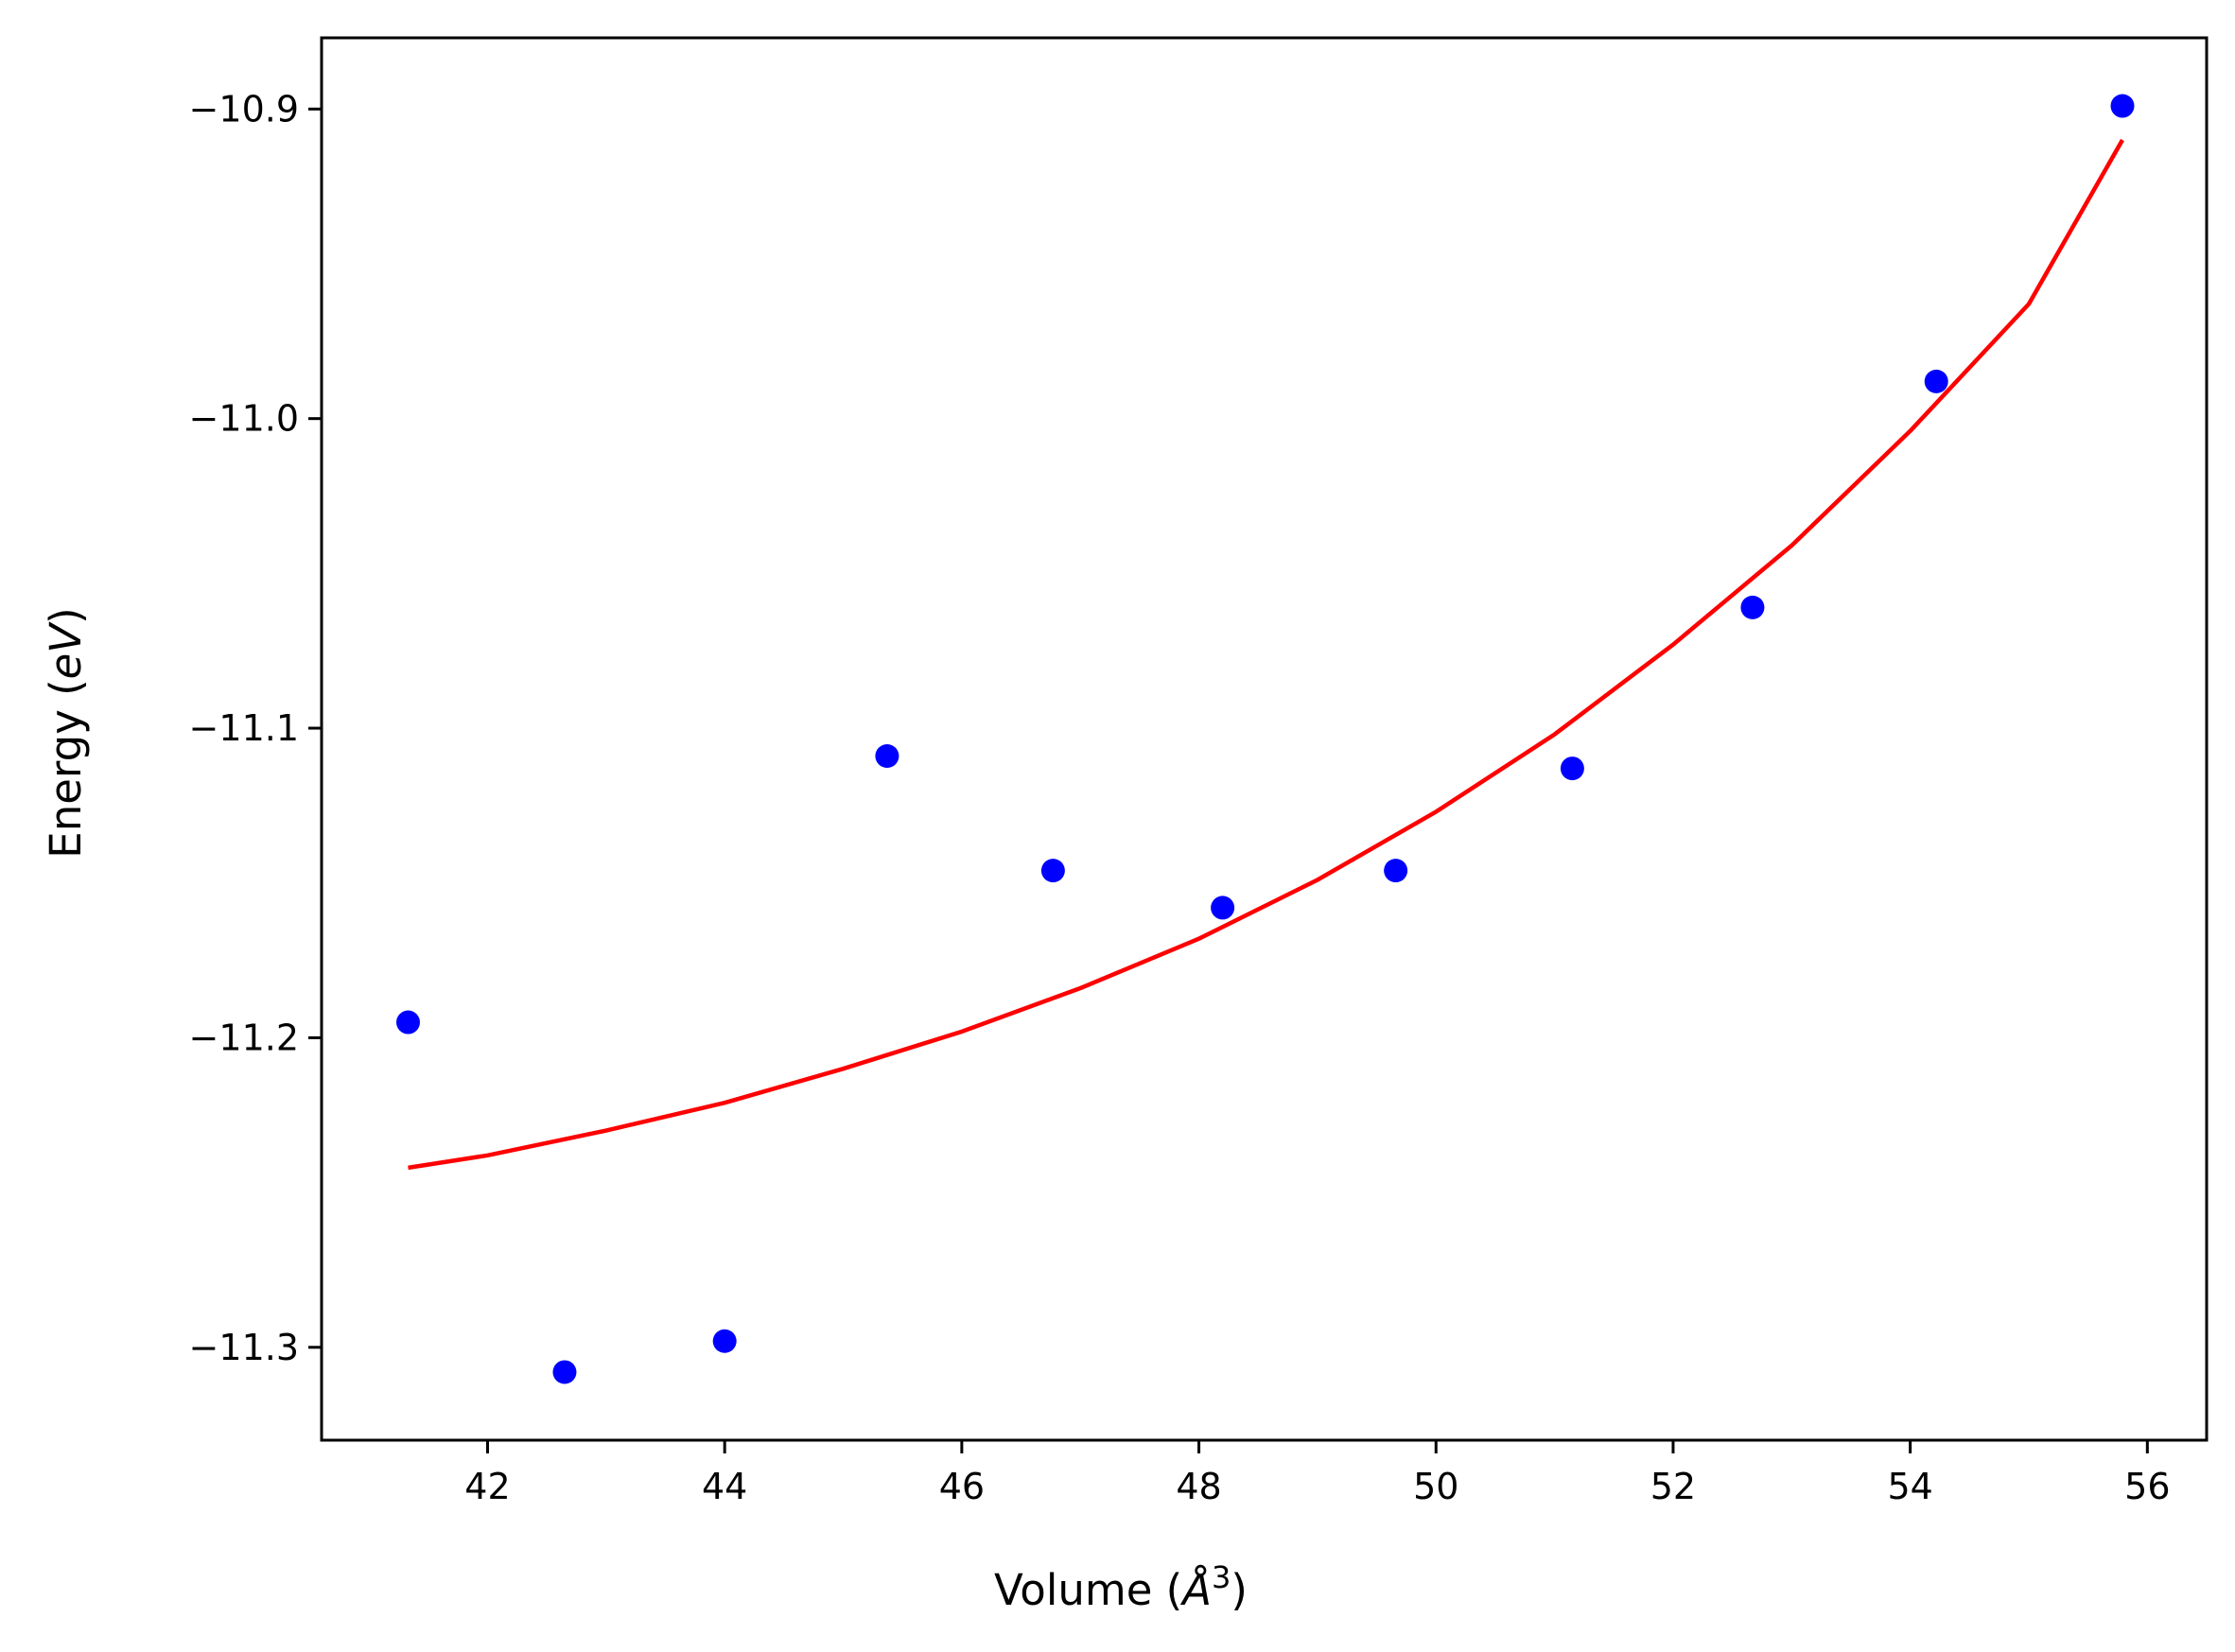 This screenshot has width=2235, height=1652. What do you see at coordinates (2147, 1487) in the screenshot?
I see `x-tick-label: 56` at bounding box center [2147, 1487].